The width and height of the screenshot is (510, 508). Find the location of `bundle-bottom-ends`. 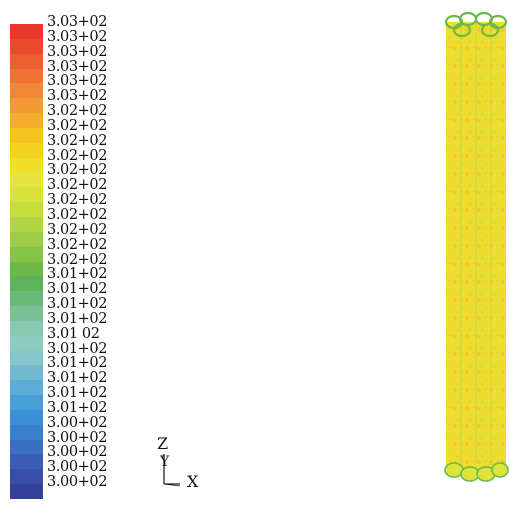

bundle-bottom-ends is located at coordinates (476, 472).